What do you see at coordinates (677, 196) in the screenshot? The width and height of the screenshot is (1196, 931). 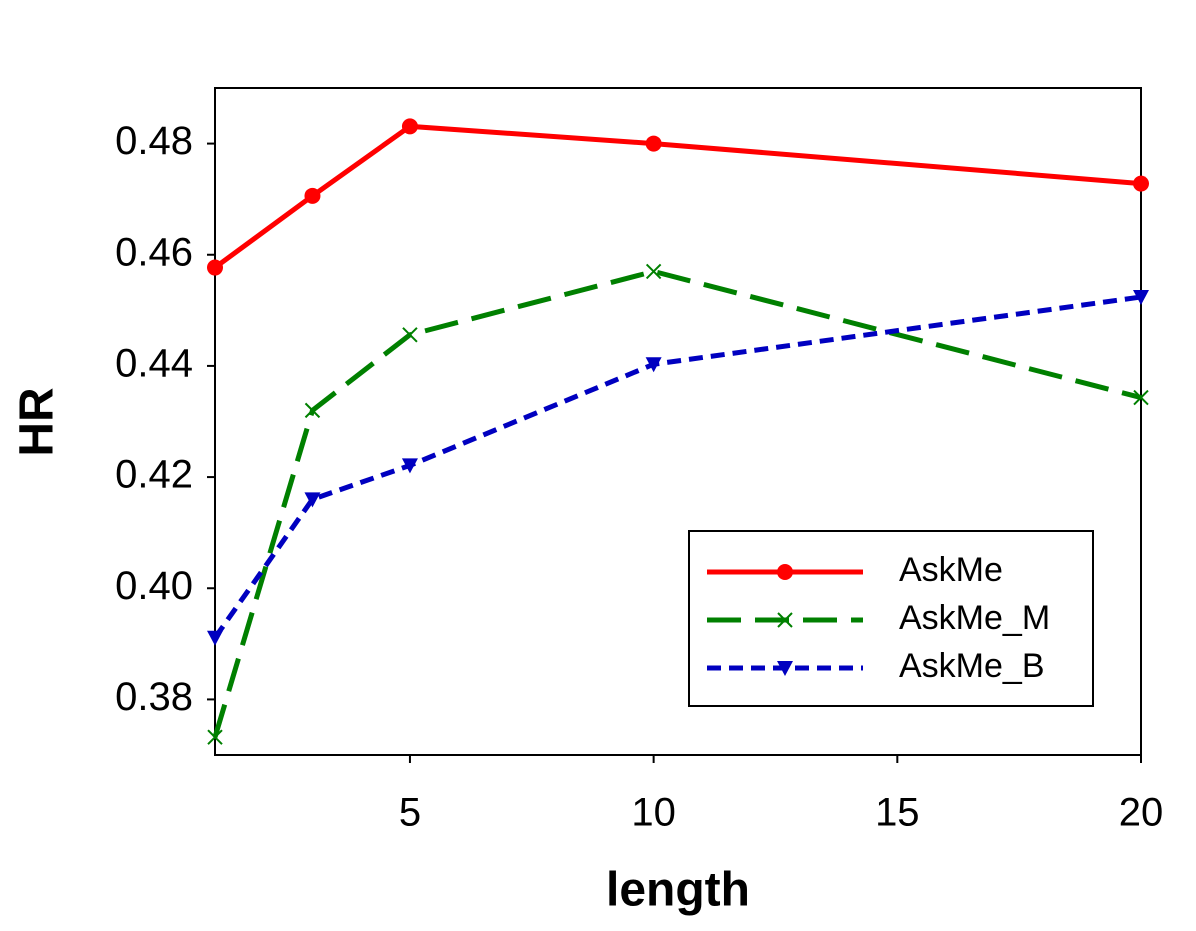 I see `series-line` at bounding box center [677, 196].